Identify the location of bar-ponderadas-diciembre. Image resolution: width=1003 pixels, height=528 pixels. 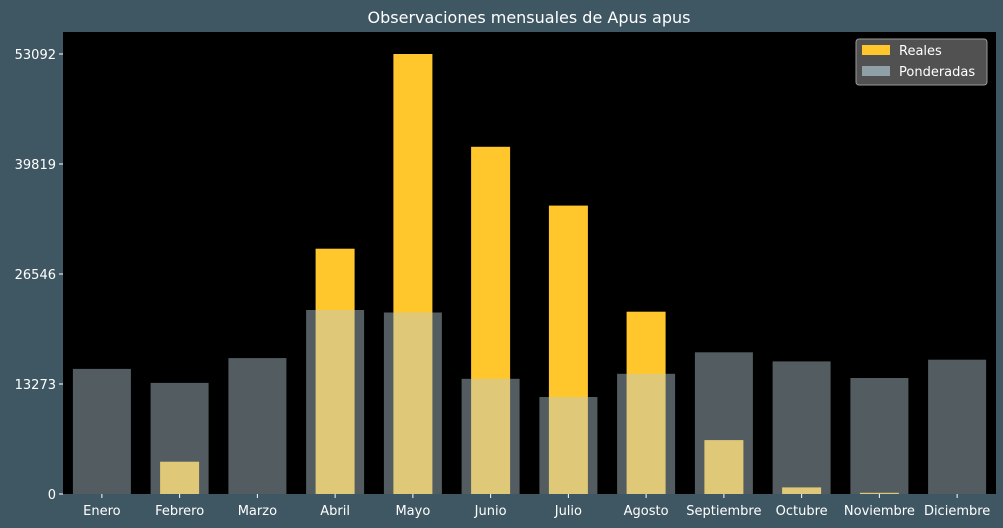
(957, 426).